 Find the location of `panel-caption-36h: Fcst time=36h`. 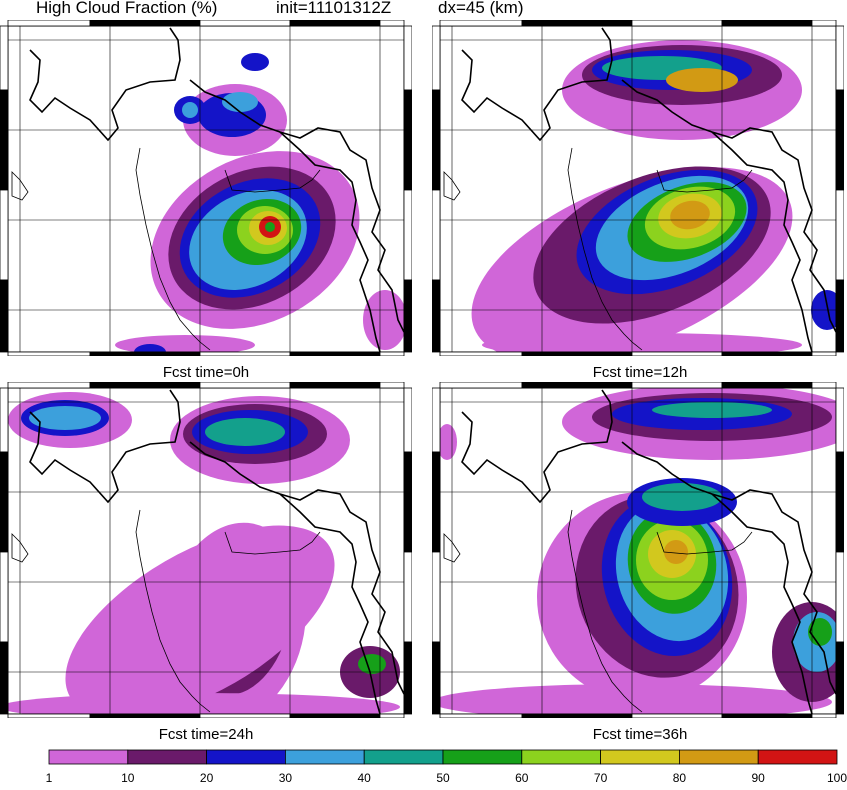

panel-caption-36h: Fcst time=36h is located at coordinates (640, 734).